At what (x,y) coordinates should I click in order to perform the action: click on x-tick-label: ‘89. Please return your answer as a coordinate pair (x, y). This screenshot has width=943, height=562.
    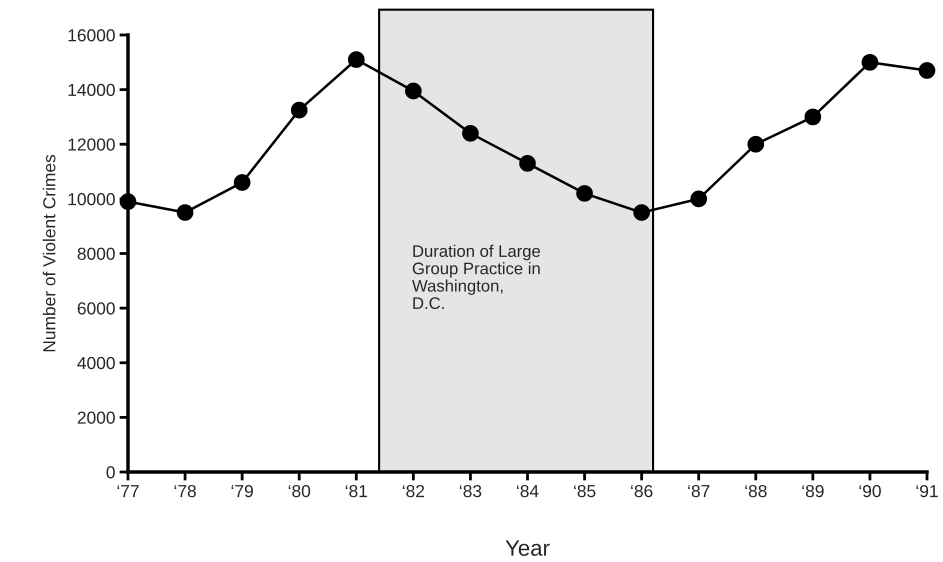
    Looking at the image, I should click on (813, 491).